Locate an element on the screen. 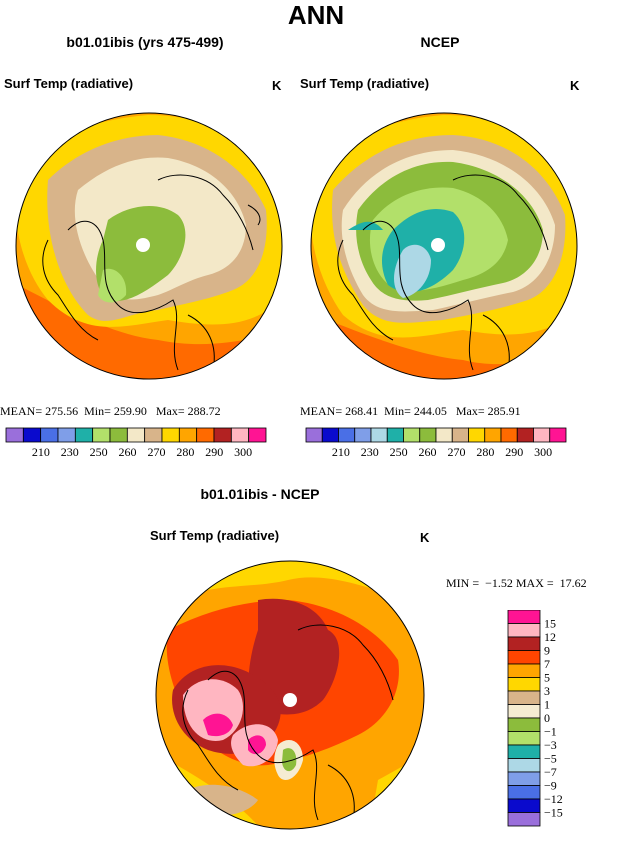  difference-legend-label: 3 is located at coordinates (547, 691).